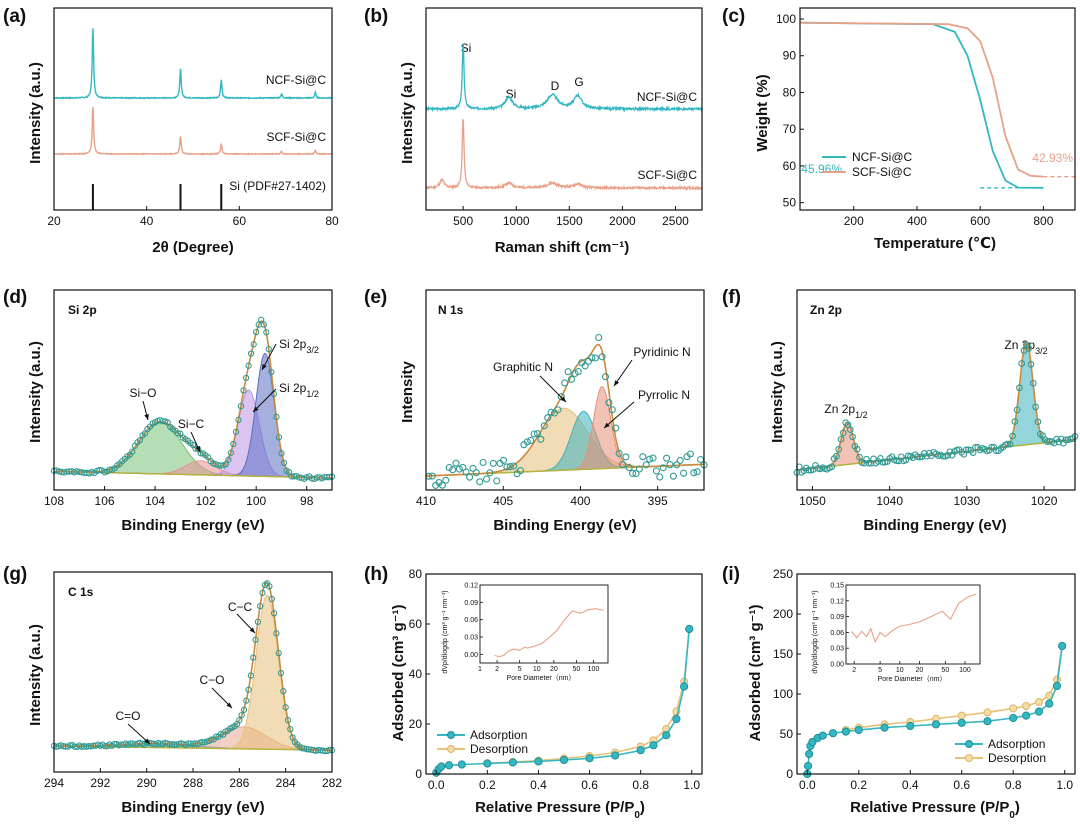  I want to click on axis-c-xtick-label: 800, so click(1043, 221).